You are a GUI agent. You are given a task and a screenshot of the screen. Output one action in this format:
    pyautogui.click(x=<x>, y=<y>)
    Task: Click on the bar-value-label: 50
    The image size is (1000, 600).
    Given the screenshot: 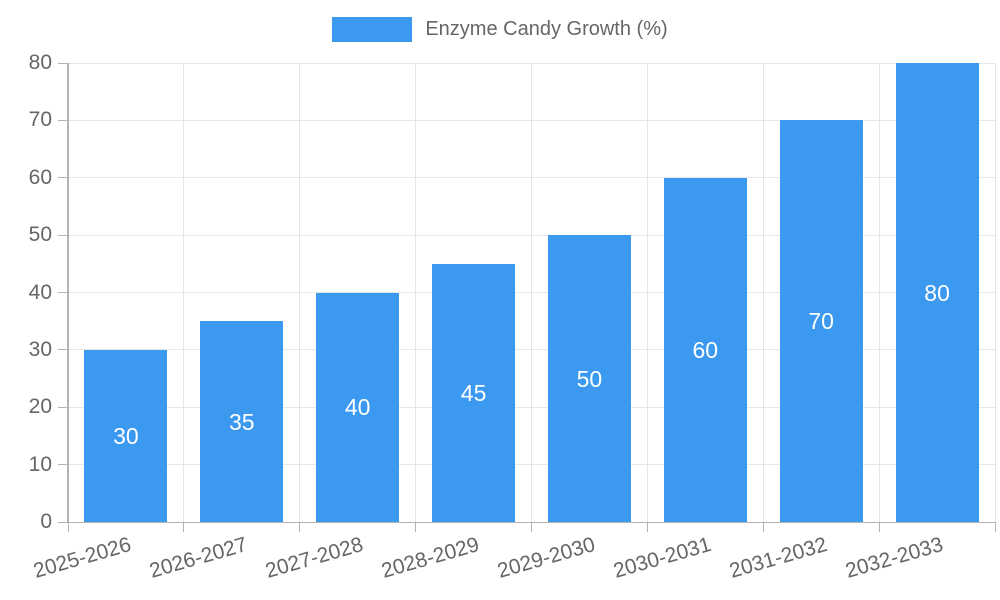 What is the action you would take?
    pyautogui.click(x=589, y=378)
    